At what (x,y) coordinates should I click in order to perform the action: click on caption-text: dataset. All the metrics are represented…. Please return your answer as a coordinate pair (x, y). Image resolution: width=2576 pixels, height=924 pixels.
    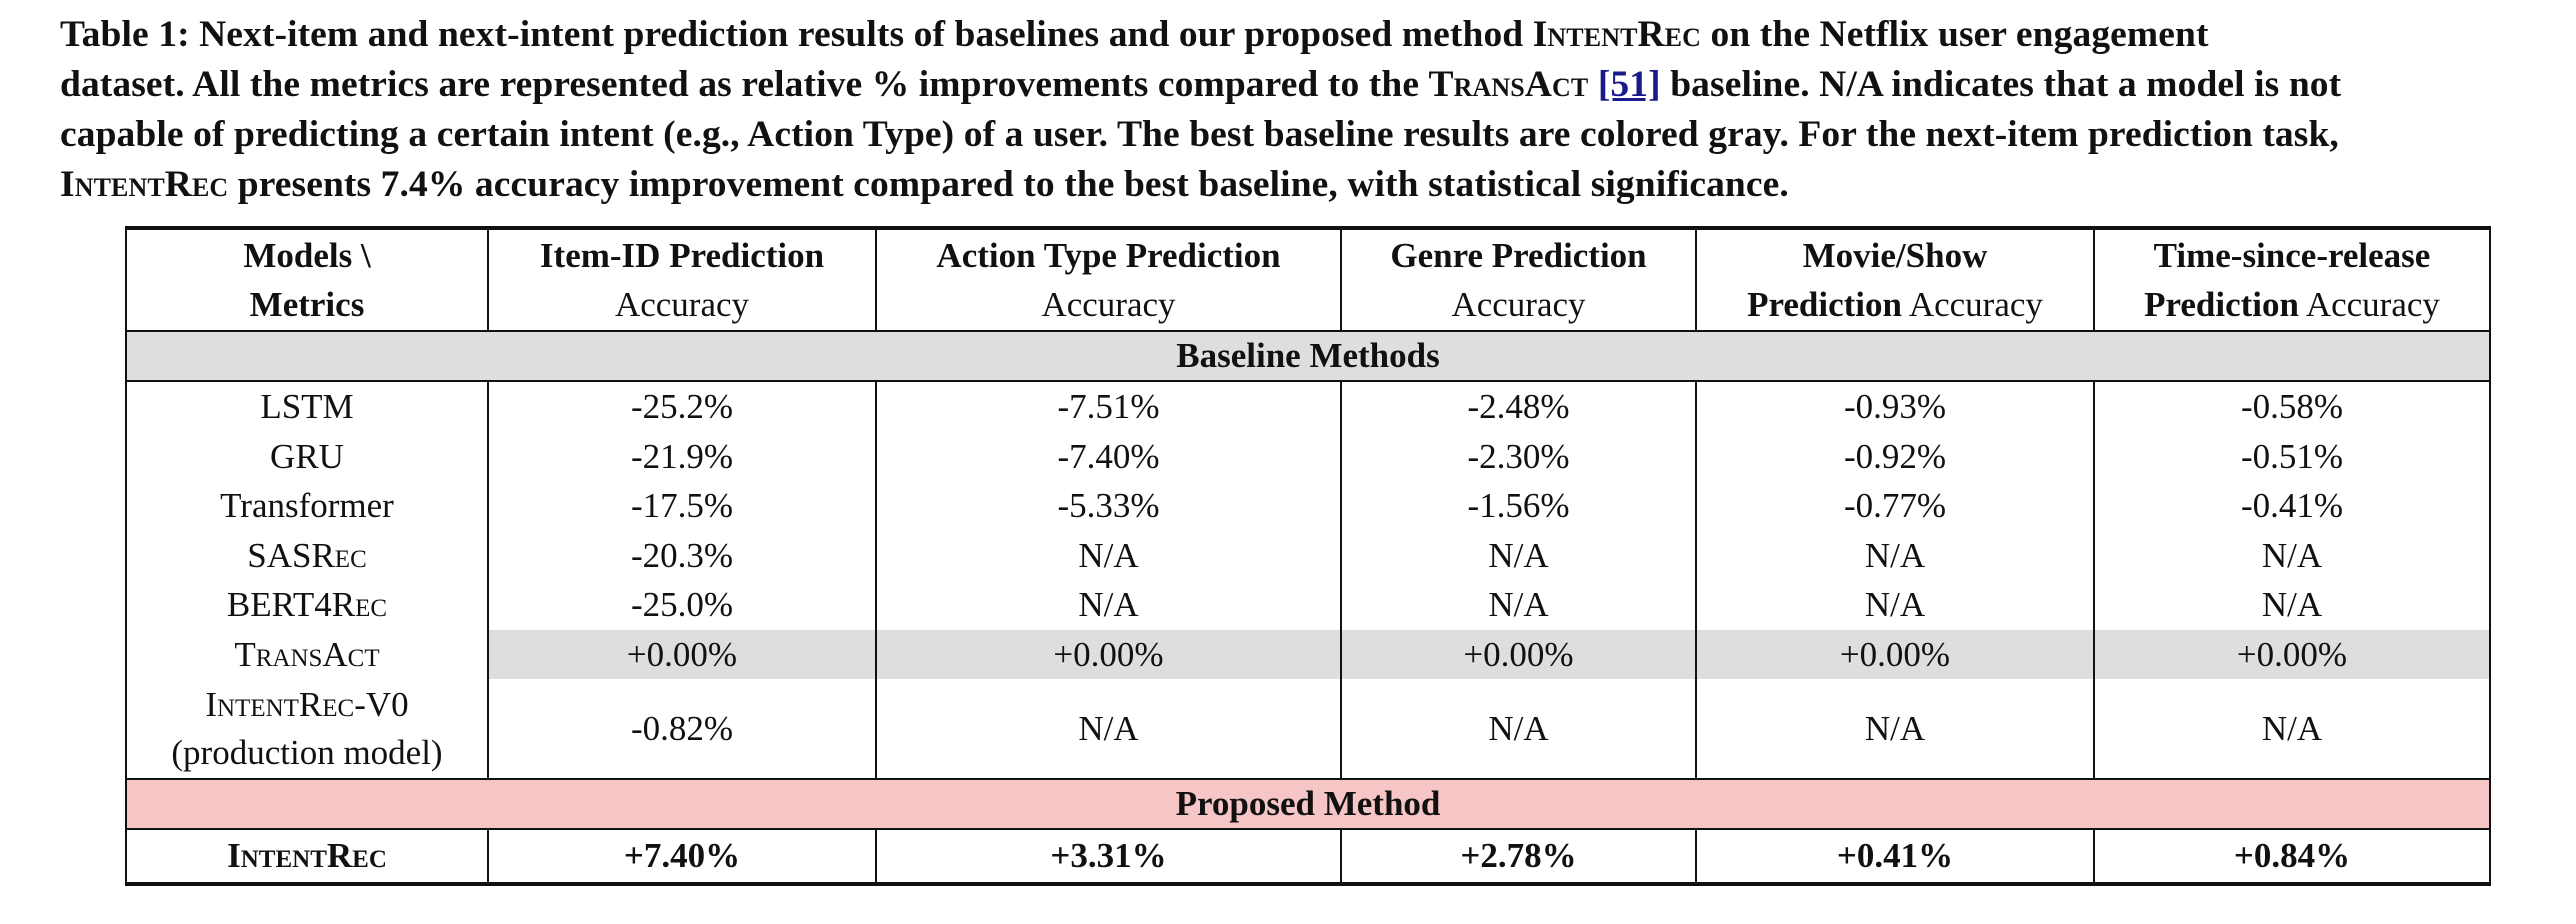
    Looking at the image, I should click on (744, 84).